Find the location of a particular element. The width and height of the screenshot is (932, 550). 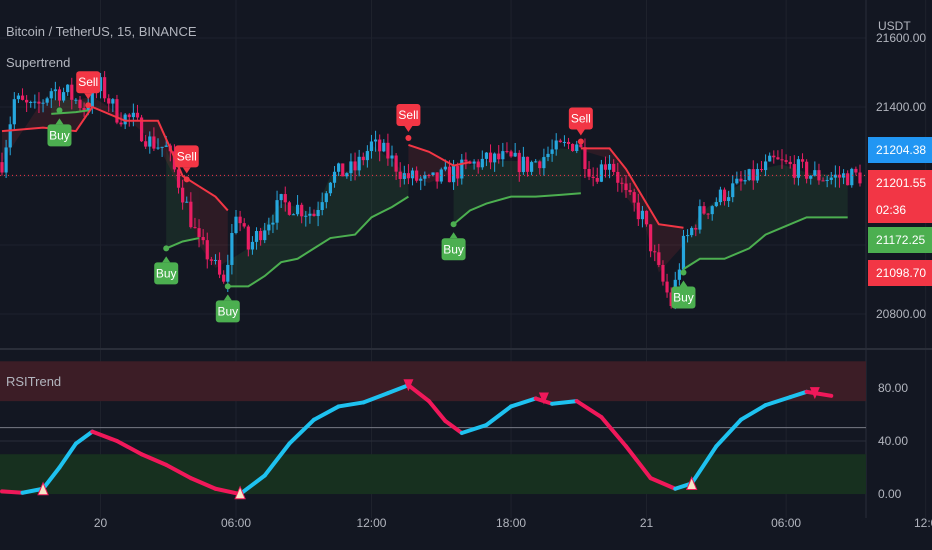

time-tick: 21 is located at coordinates (647, 523).